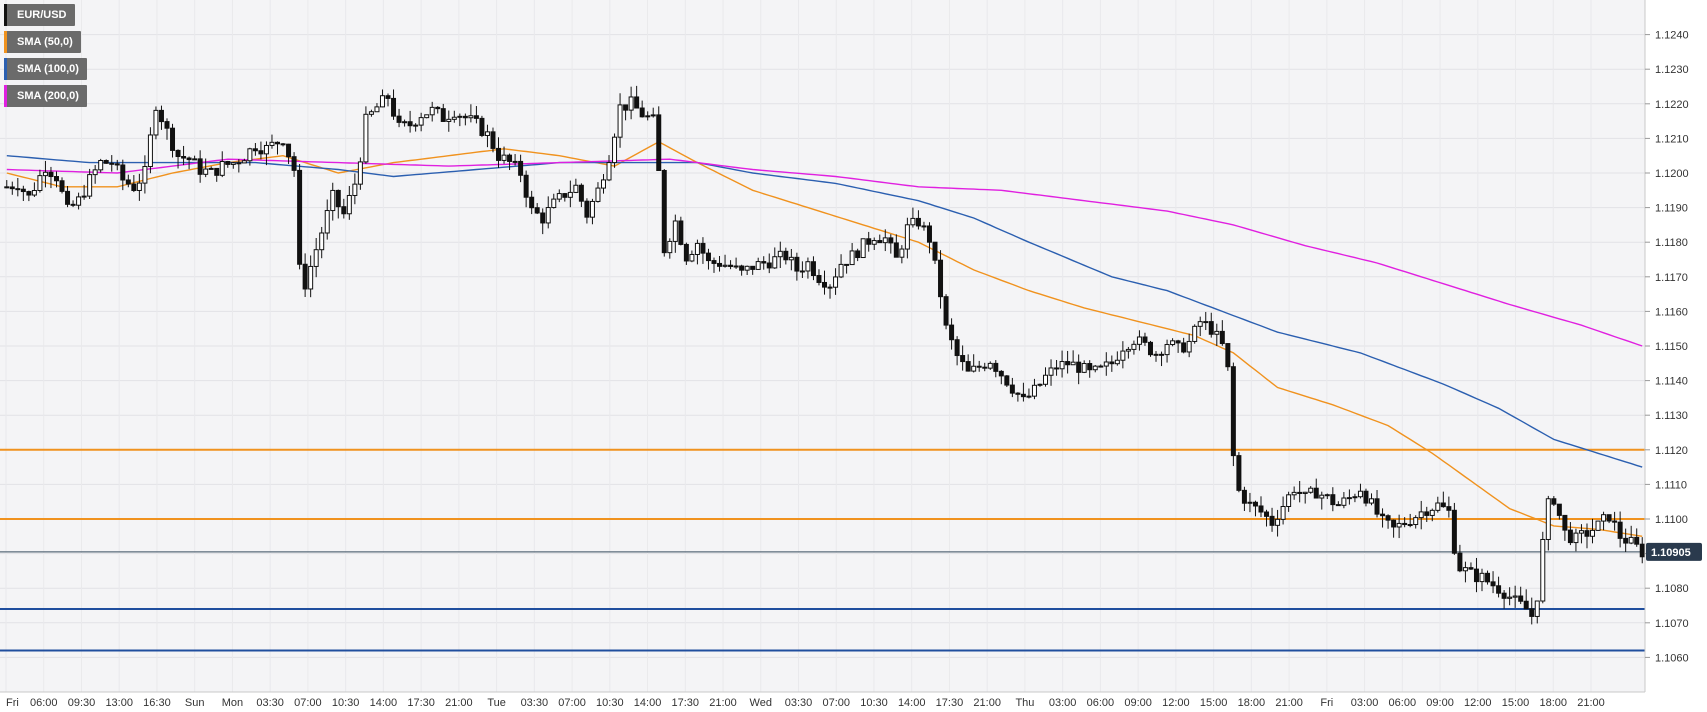  Describe the element at coordinates (1672, 174) in the screenshot. I see `price-tick-label: 1.1200` at that location.